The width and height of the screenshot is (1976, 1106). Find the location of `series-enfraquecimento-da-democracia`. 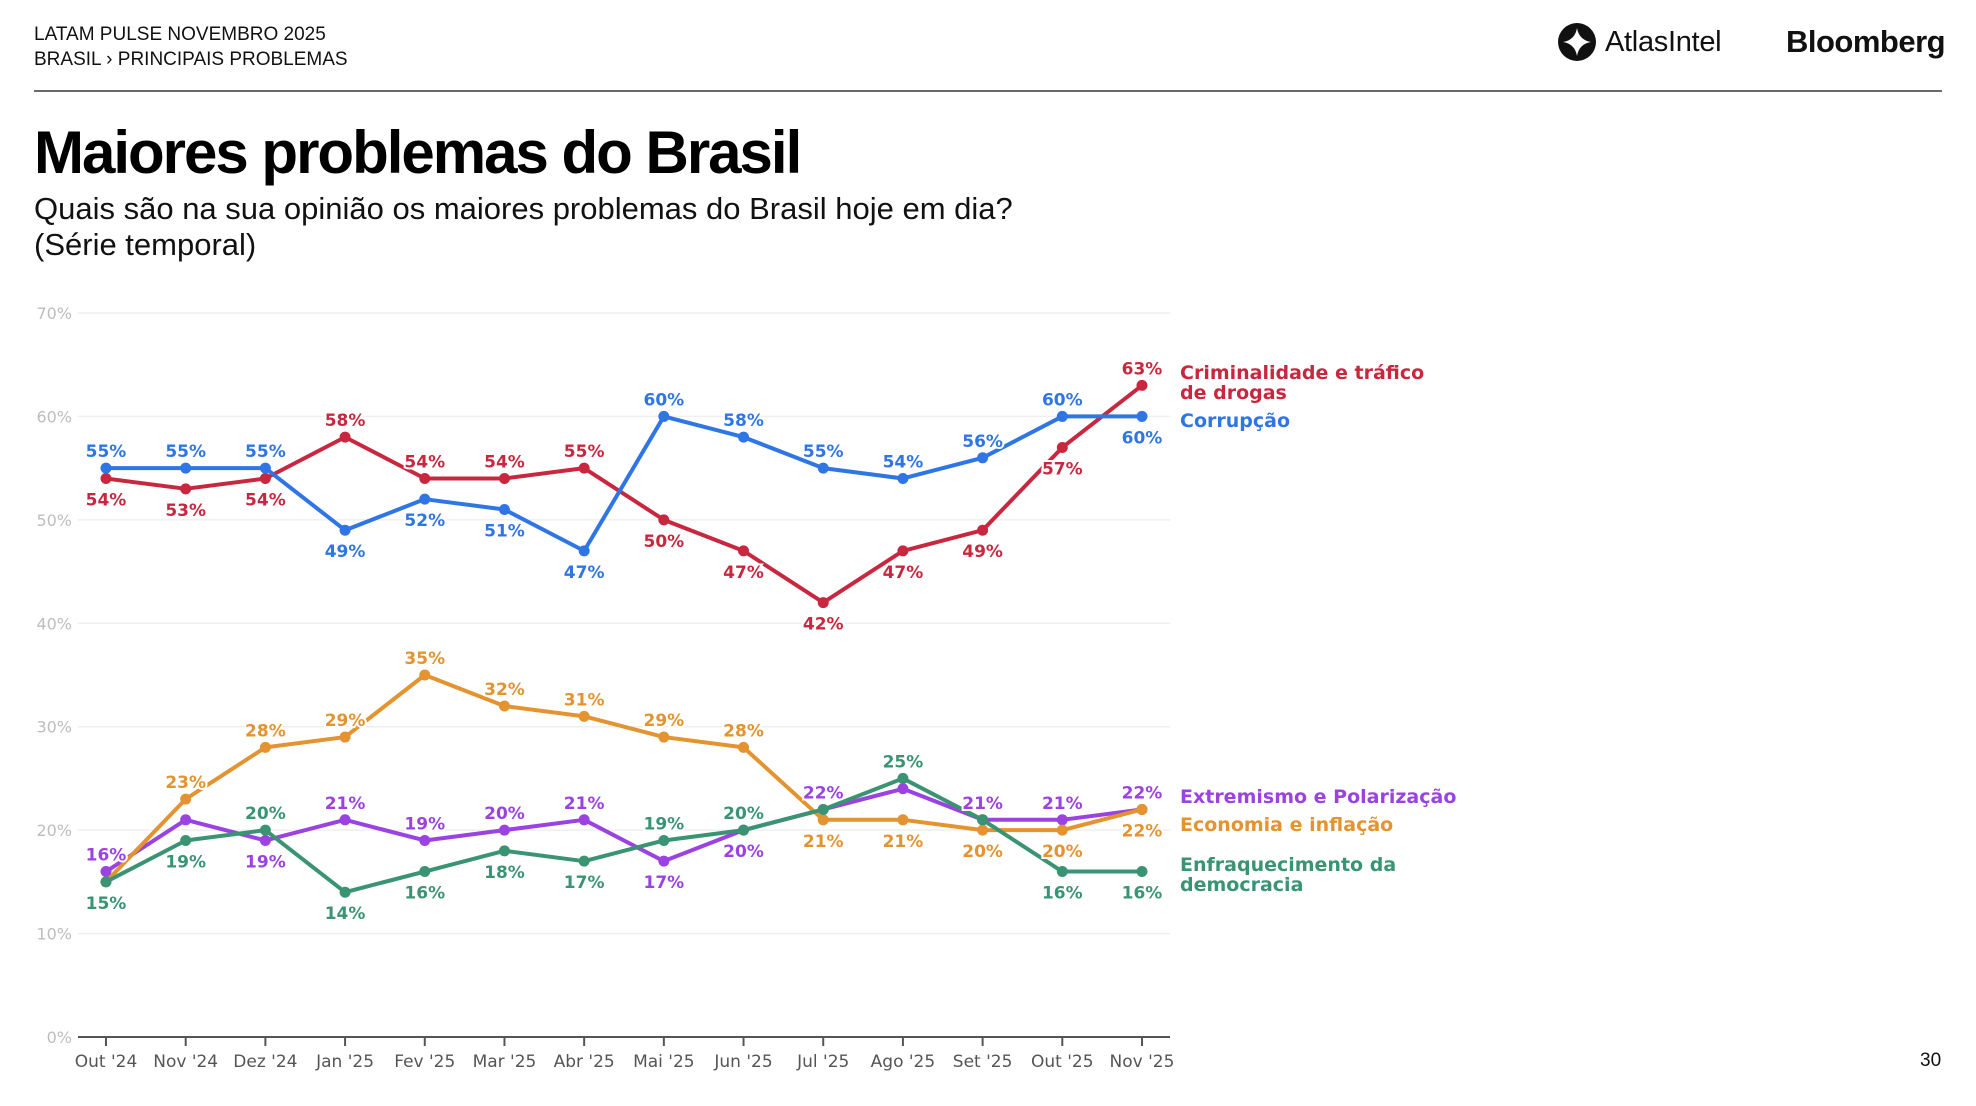

series-enfraquecimento-da-democracia is located at coordinates (624, 835).